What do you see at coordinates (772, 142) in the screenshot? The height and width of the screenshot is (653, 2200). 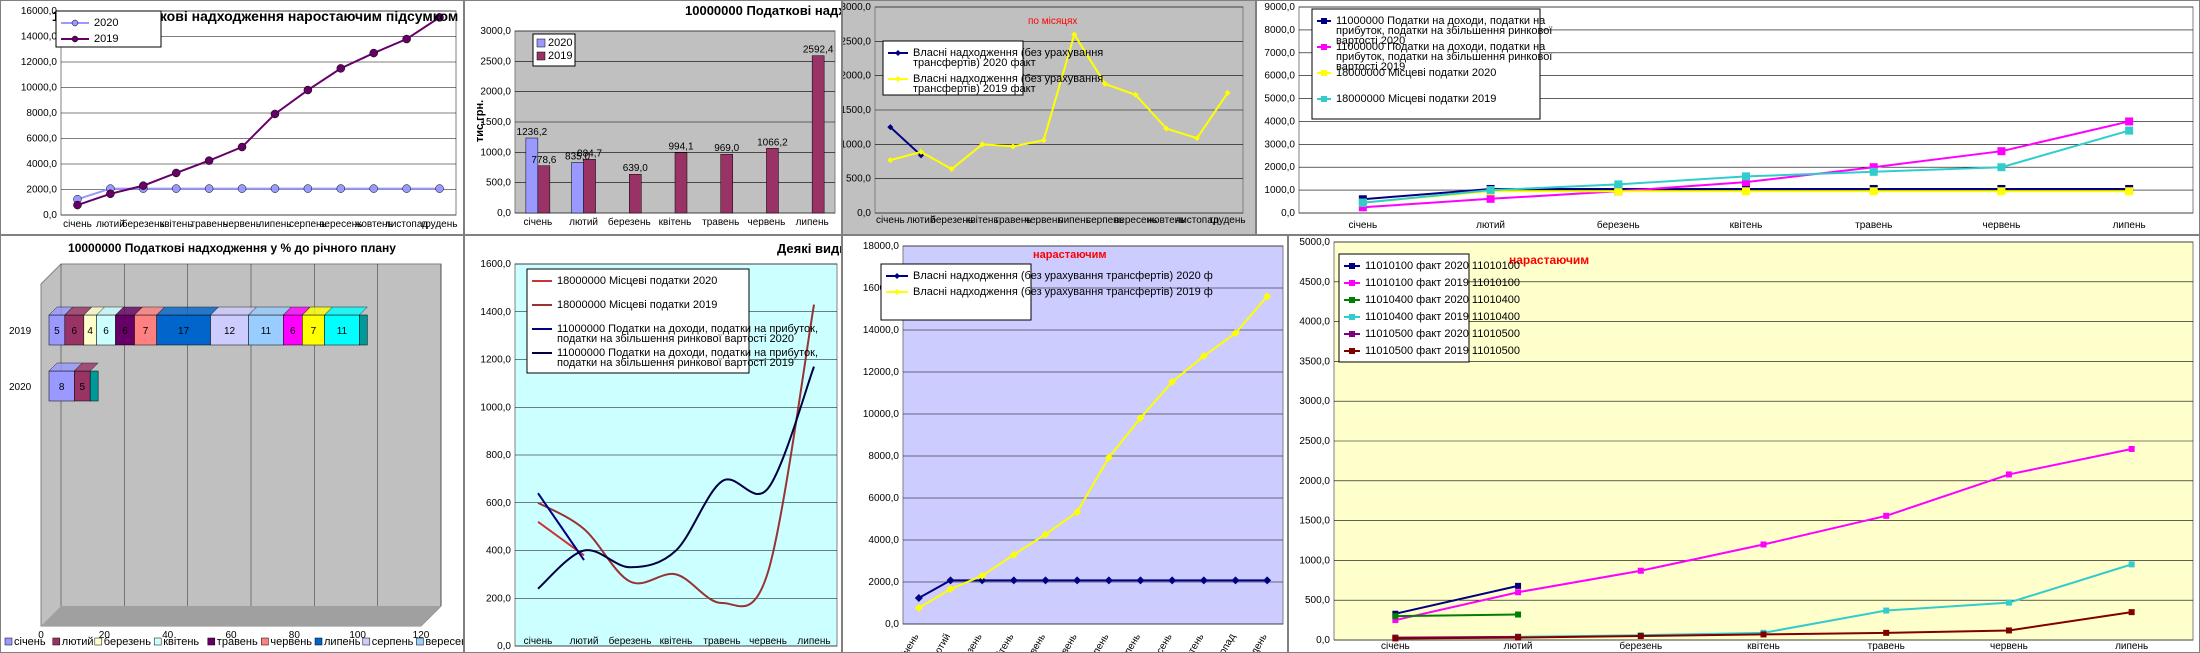 I see `bar-label: 1066,2` at bounding box center [772, 142].